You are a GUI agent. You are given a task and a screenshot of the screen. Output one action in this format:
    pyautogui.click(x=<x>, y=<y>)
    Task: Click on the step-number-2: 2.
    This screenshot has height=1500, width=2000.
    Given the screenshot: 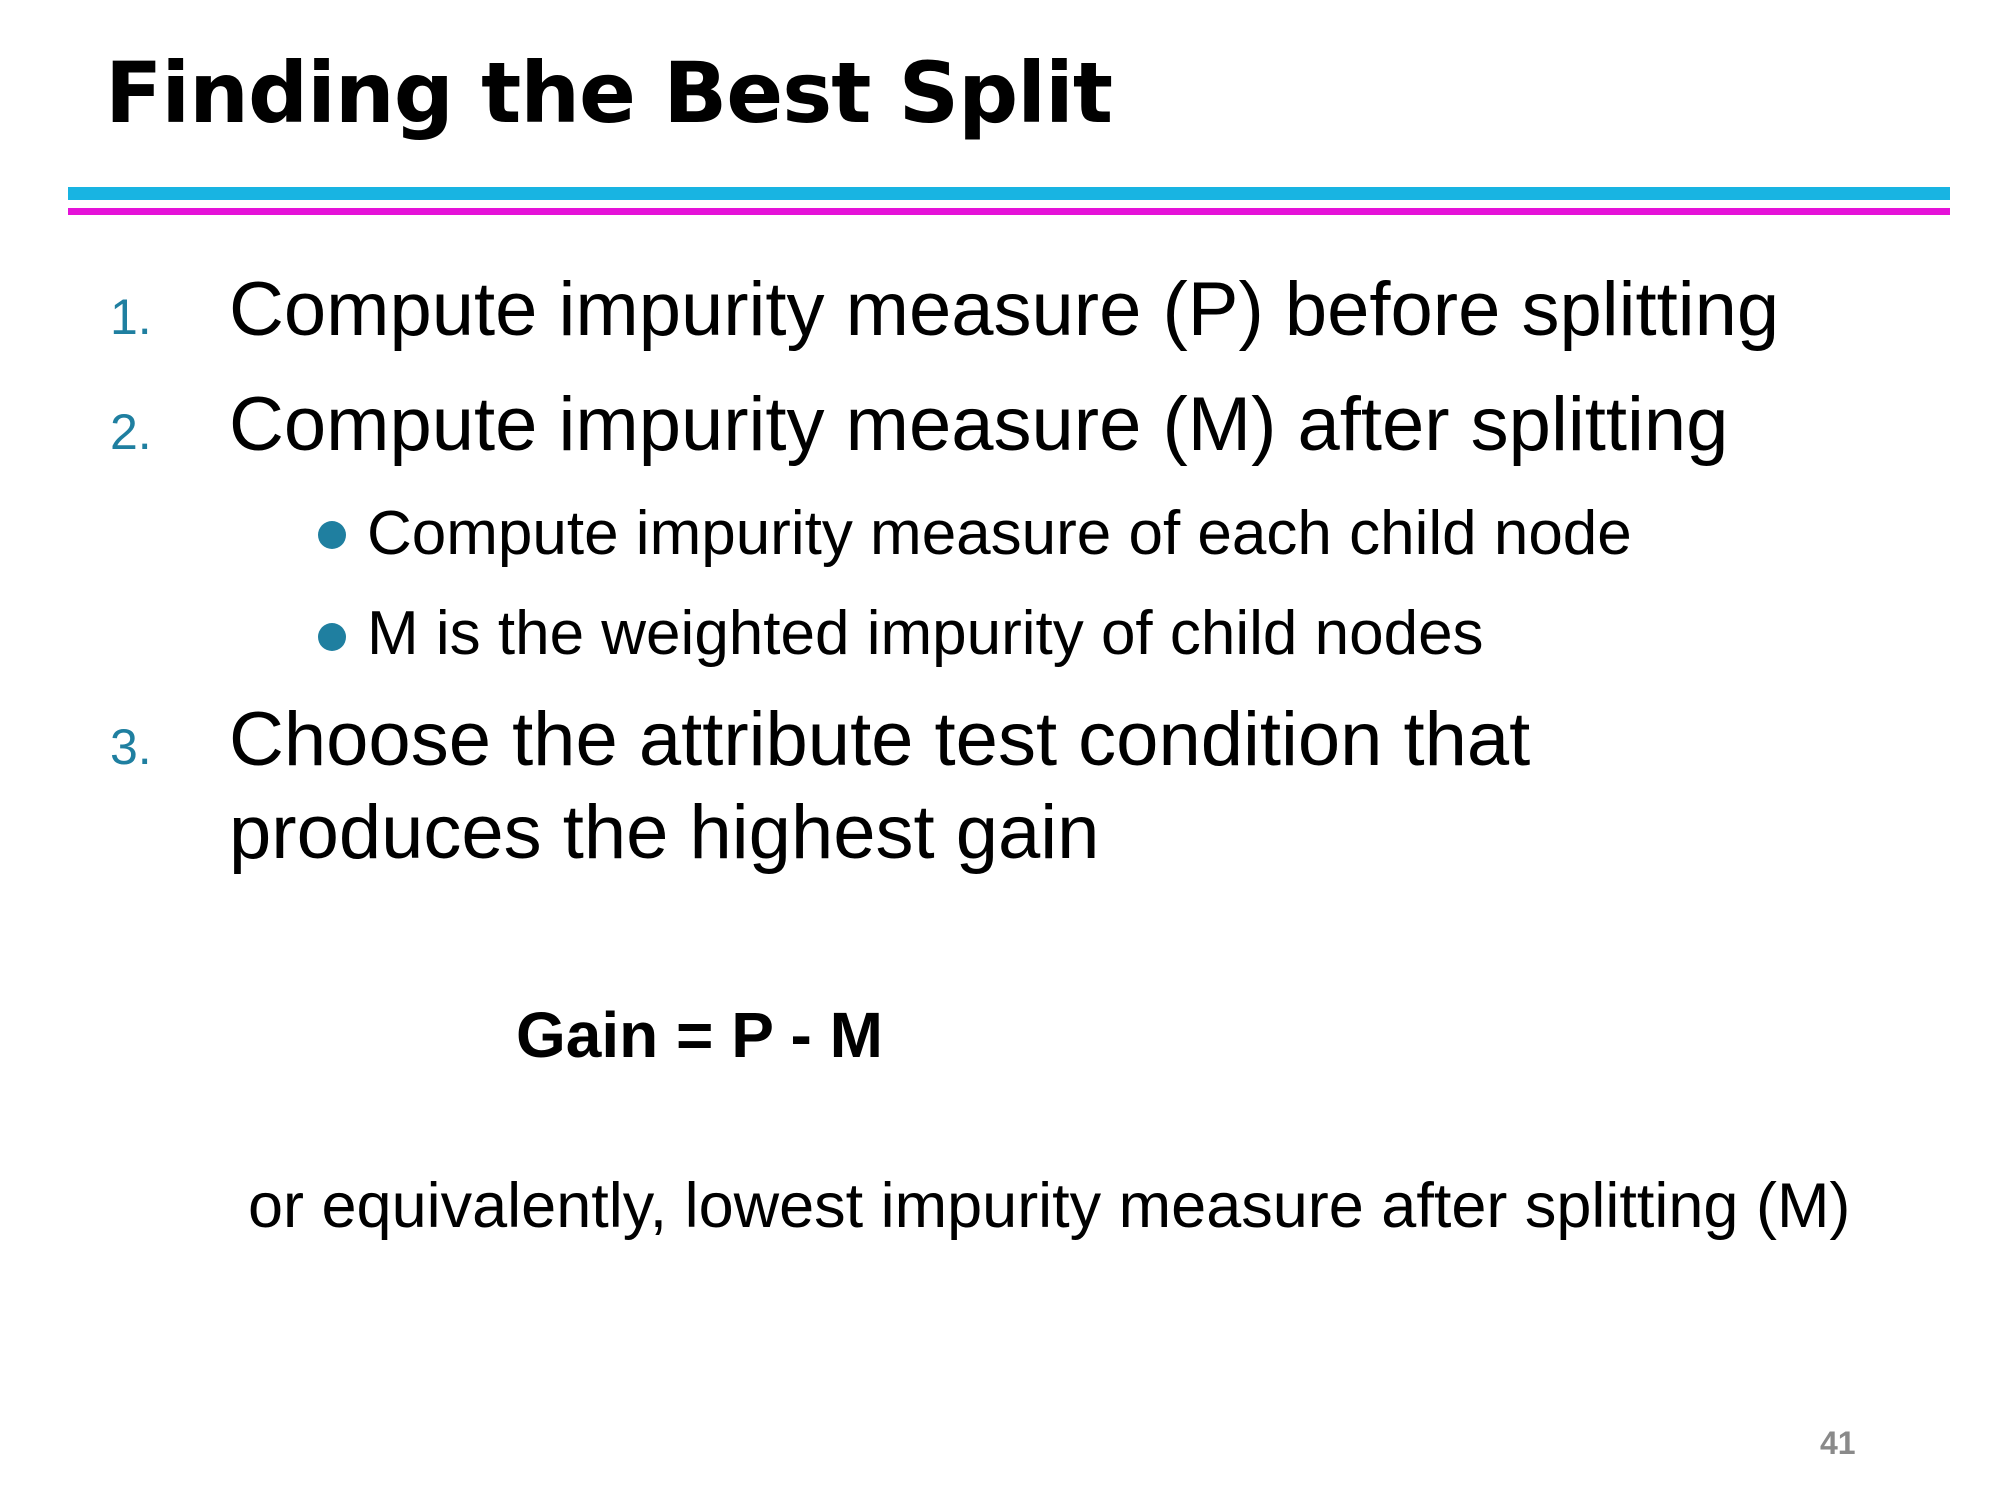 What is the action you would take?
    pyautogui.click(x=131, y=432)
    